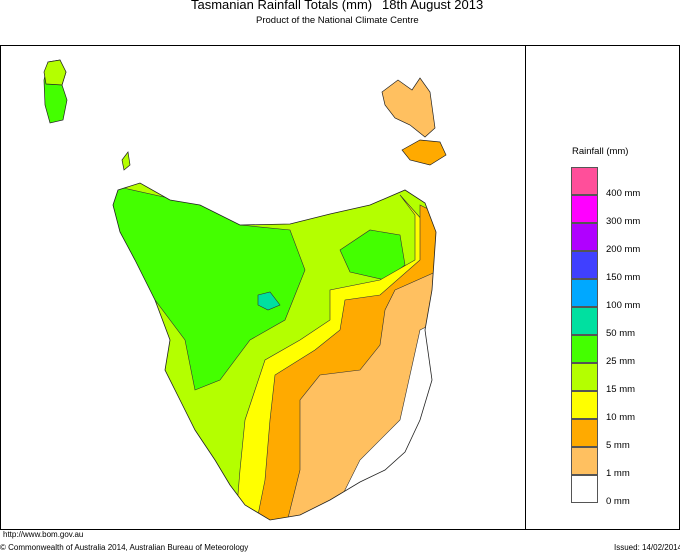  What do you see at coordinates (623, 193) in the screenshot?
I see `legend-label: 400 mm` at bounding box center [623, 193].